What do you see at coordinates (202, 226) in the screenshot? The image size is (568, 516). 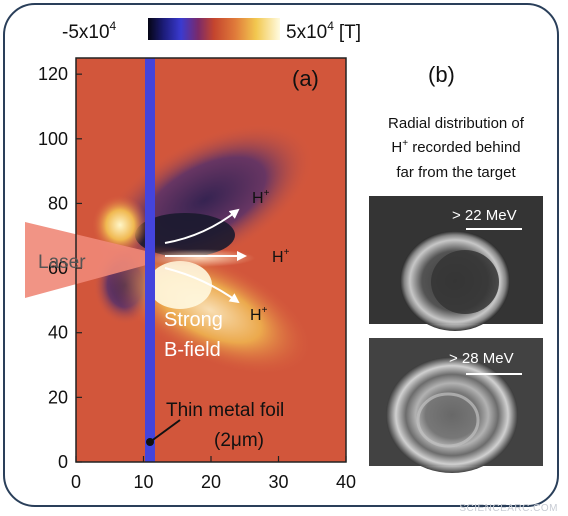 I see `ion-arrow-up` at bounding box center [202, 226].